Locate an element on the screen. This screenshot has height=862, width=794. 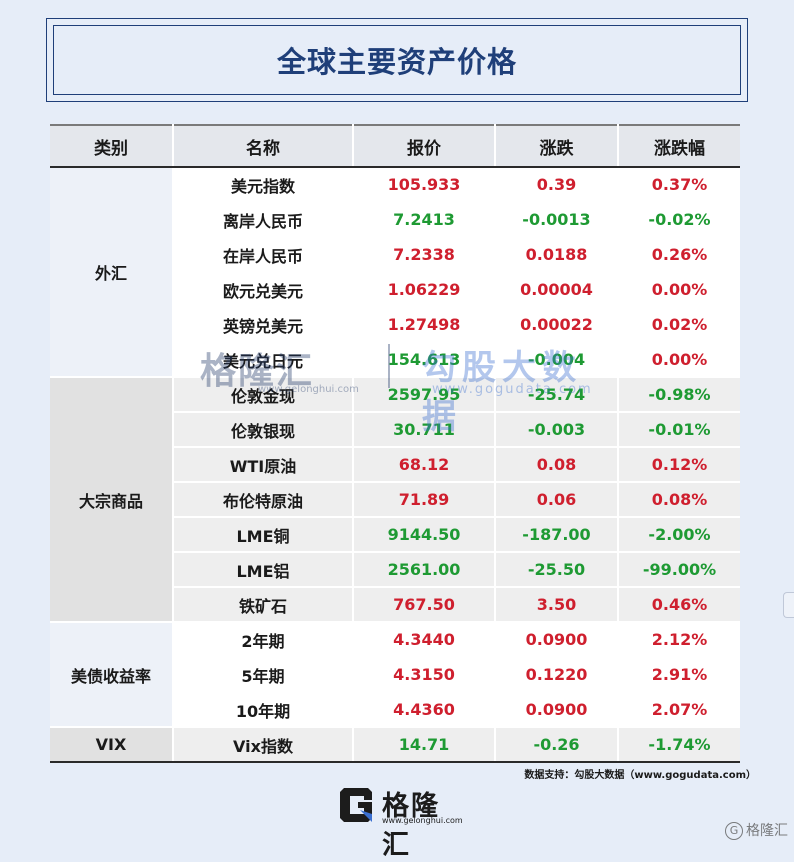
price-cell: 105.933 is located at coordinates (424, 185).